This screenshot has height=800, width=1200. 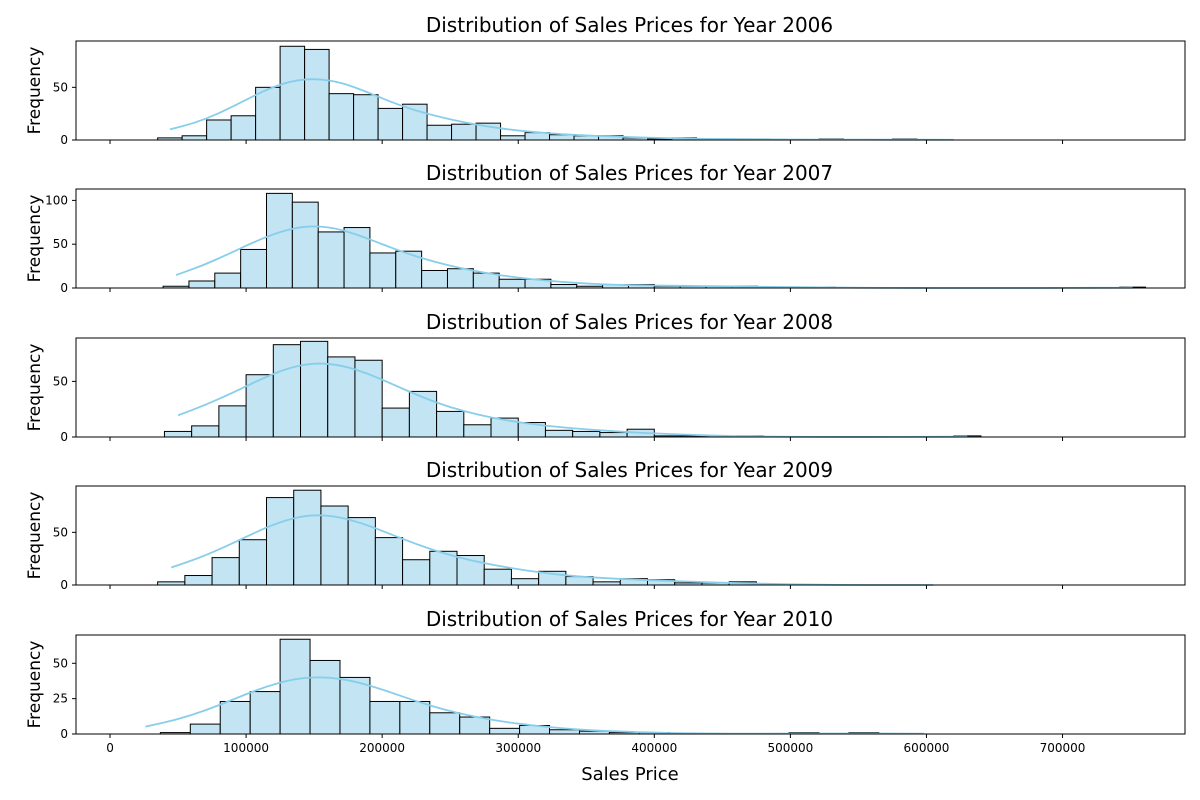 What do you see at coordinates (382, 748) in the screenshot?
I see `x-tick-label: 200000` at bounding box center [382, 748].